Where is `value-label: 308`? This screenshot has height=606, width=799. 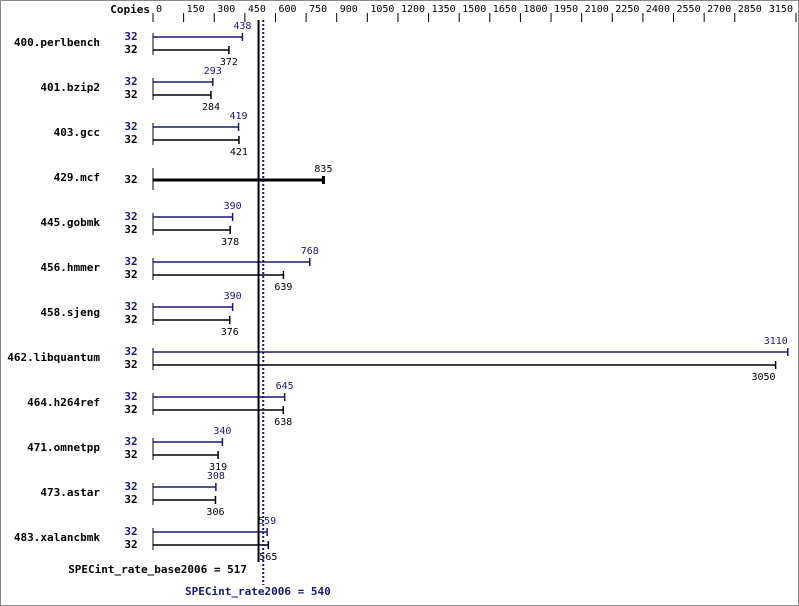 value-label: 308 is located at coordinates (216, 476).